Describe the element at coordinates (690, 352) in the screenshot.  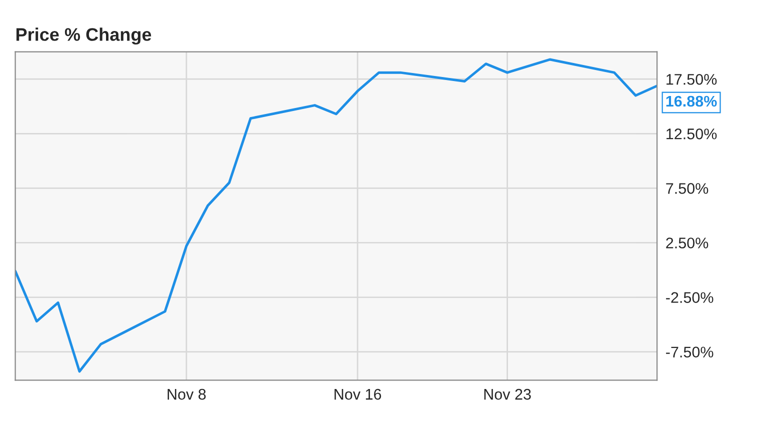
I see `y-tick-label: -7.50%` at that location.